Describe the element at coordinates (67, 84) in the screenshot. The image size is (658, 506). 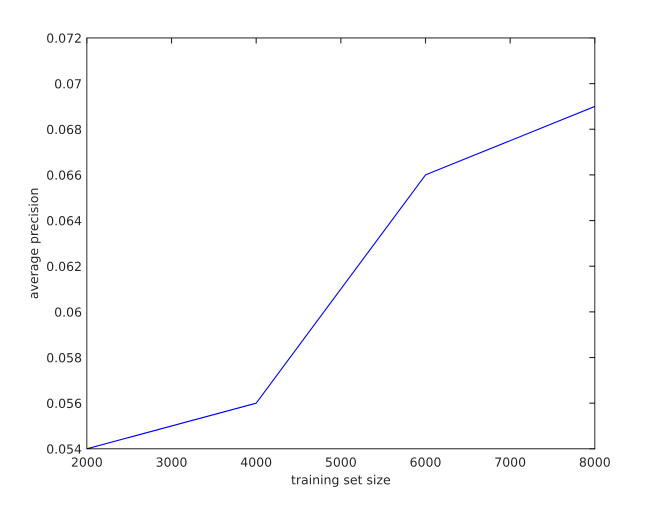
I see `y-tick-label: 0.07` at that location.